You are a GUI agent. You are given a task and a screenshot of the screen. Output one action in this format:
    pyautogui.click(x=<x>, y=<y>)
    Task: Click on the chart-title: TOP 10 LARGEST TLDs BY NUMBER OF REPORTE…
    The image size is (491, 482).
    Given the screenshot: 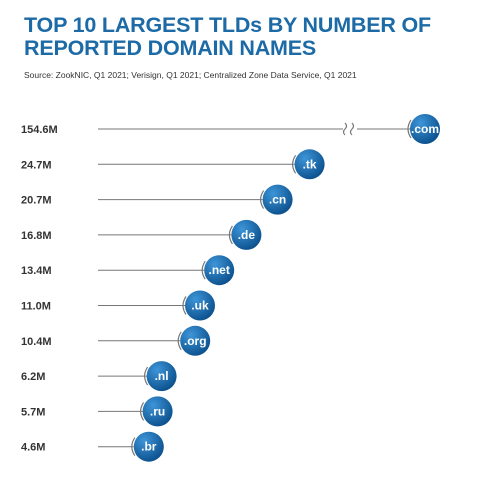 What is the action you would take?
    pyautogui.click(x=227, y=36)
    